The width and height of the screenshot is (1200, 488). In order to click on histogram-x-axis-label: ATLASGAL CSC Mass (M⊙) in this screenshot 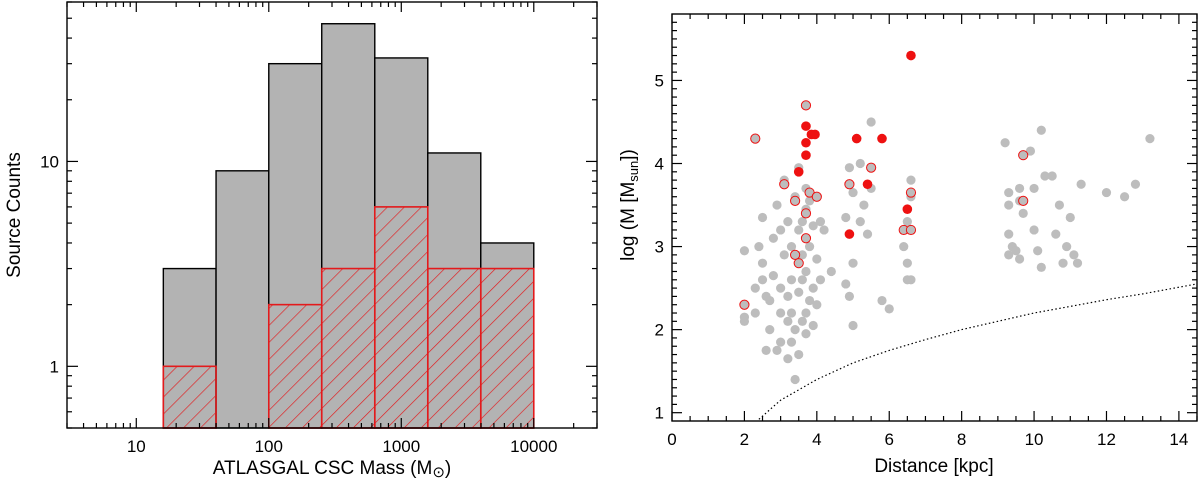, I will do `click(332, 469)`.